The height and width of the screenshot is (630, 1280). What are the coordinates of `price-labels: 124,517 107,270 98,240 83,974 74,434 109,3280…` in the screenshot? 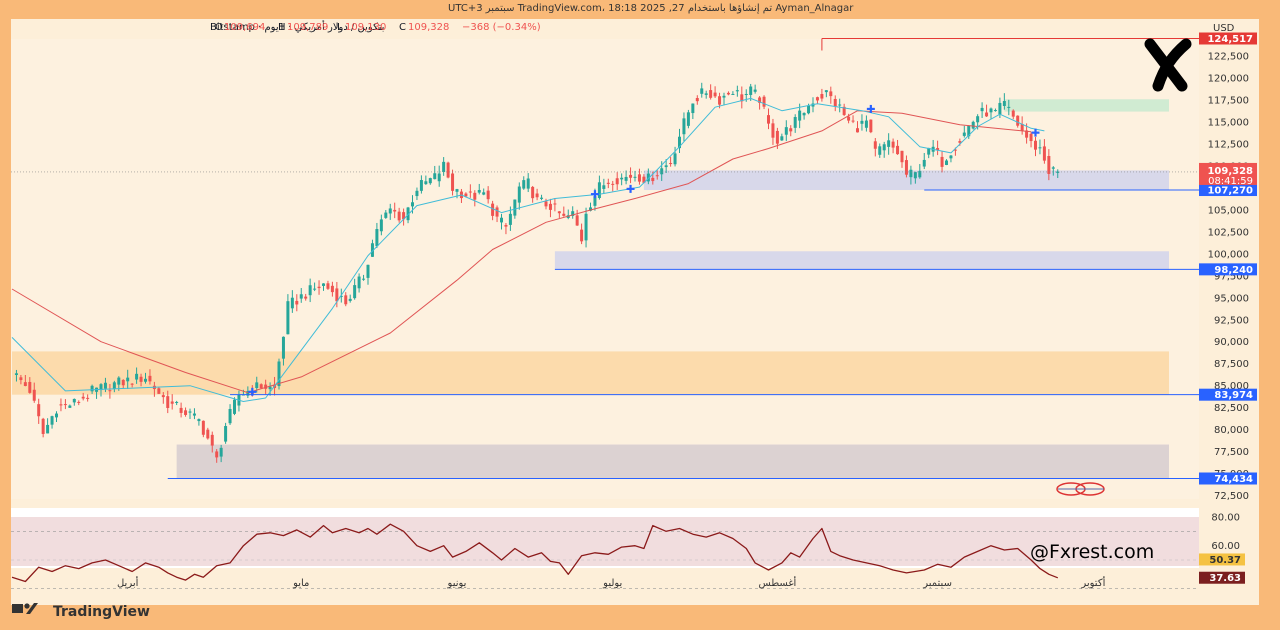 It's located at (1228, 308).